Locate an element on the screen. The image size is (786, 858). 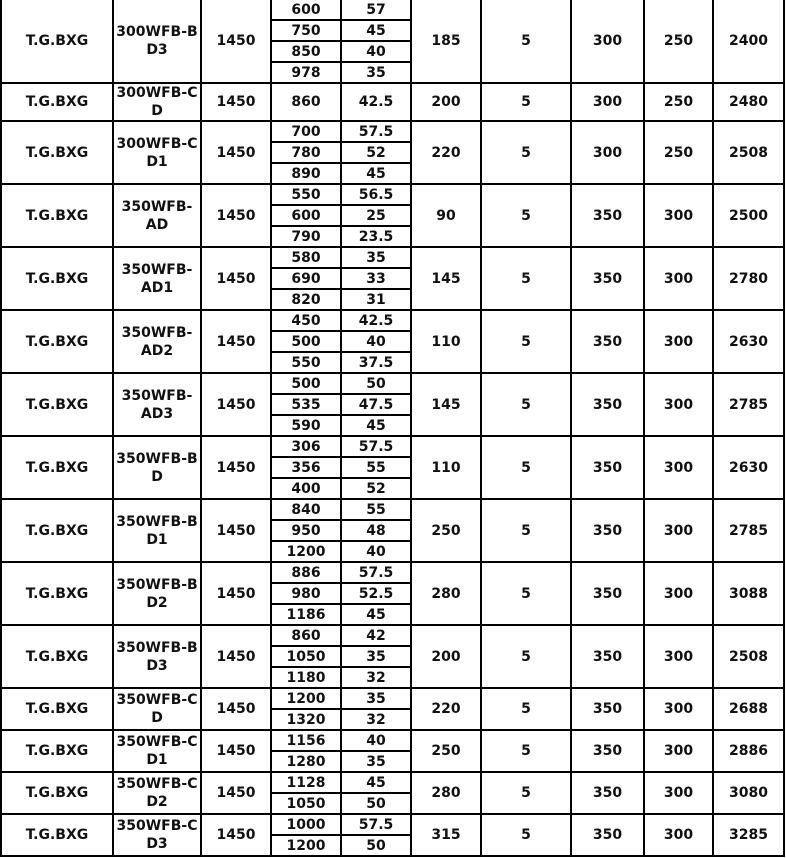
table-row: 1280 35 is located at coordinates (392, 761).